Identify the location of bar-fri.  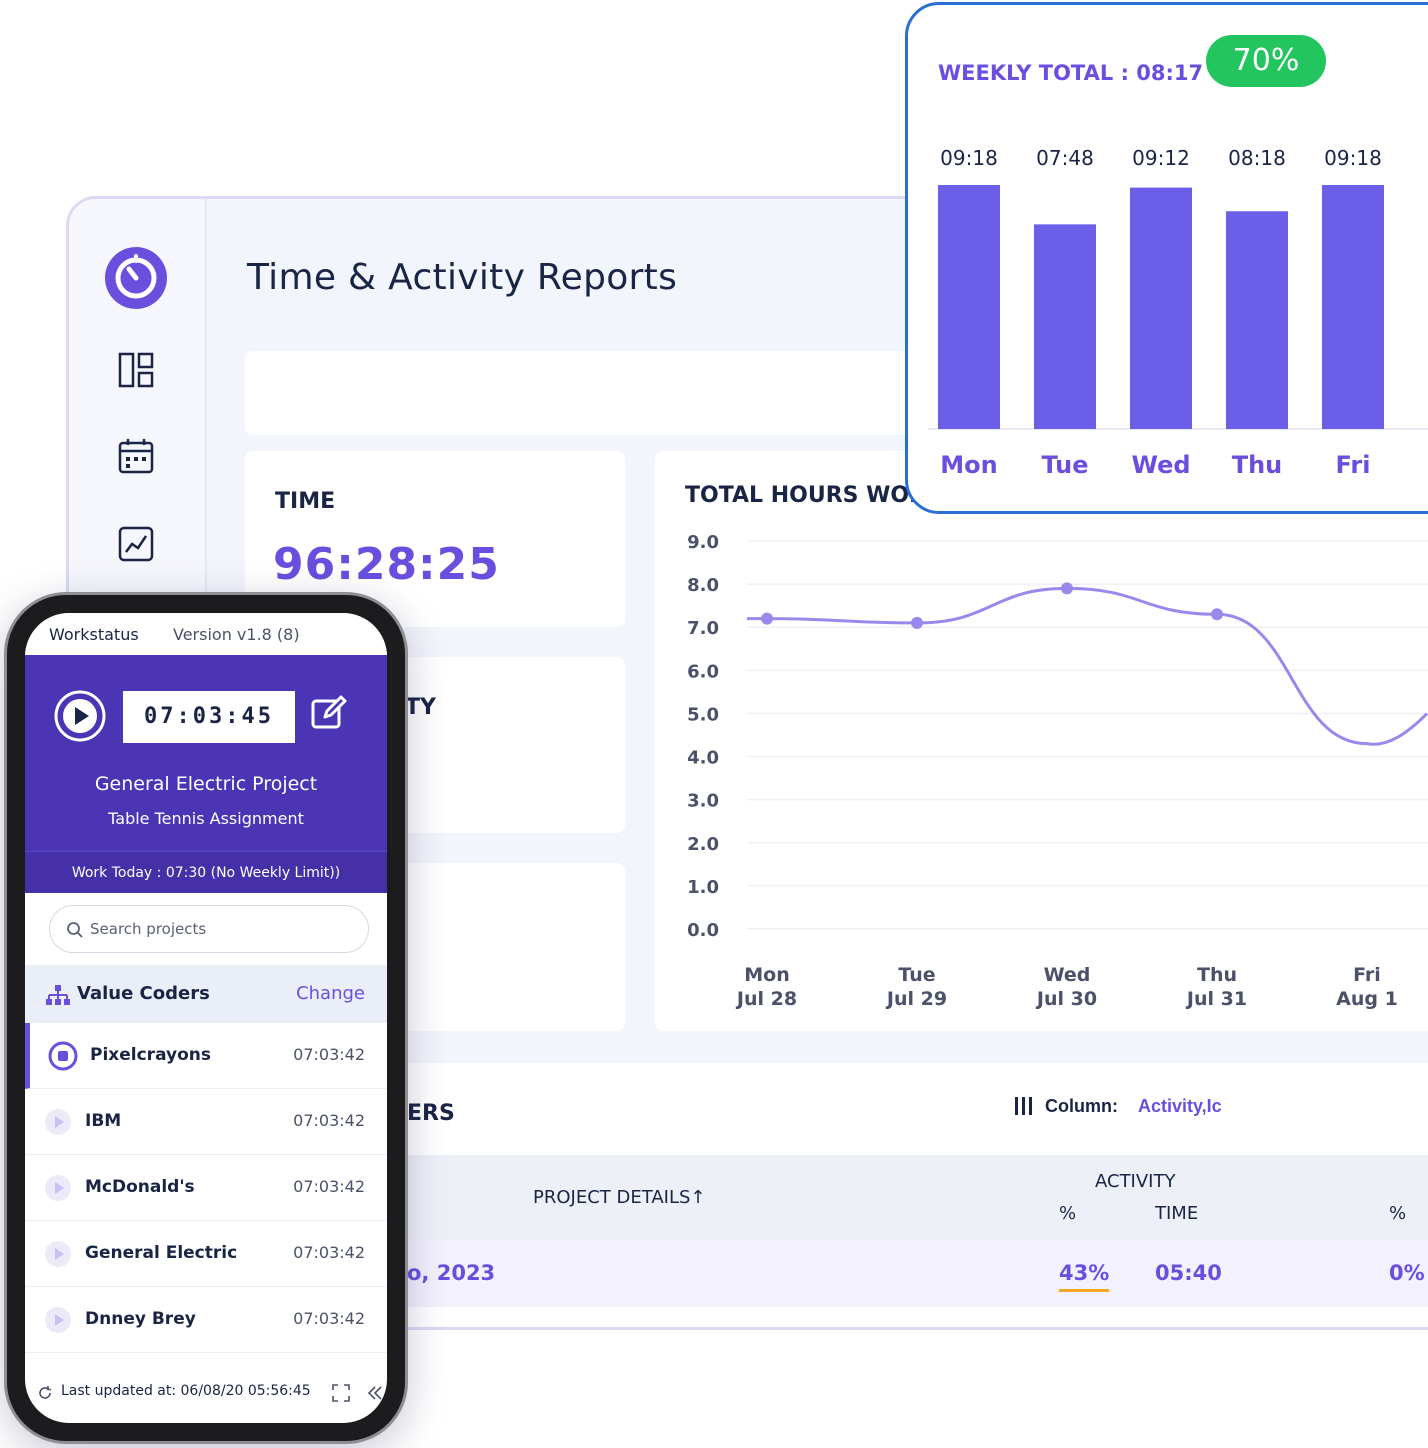
(1353, 307).